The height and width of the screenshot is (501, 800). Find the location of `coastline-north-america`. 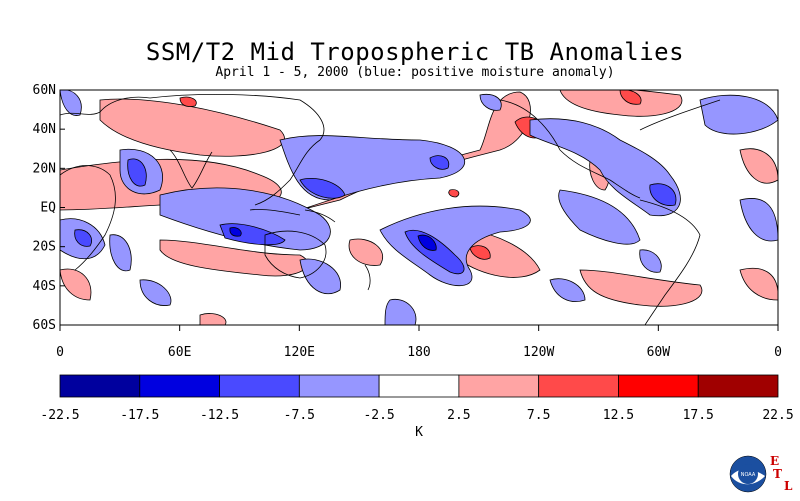

coastline-north-america is located at coordinates (570, 149).